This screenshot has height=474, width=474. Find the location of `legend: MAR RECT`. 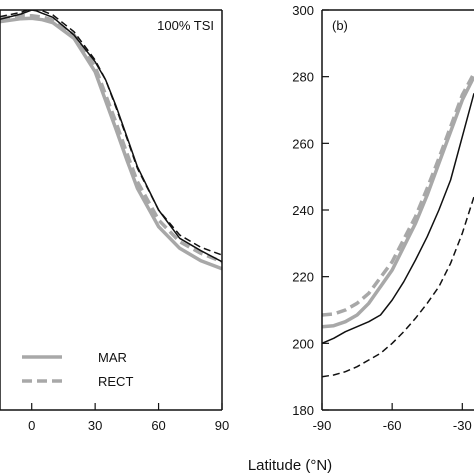

legend: MAR RECT is located at coordinates (77, 369).